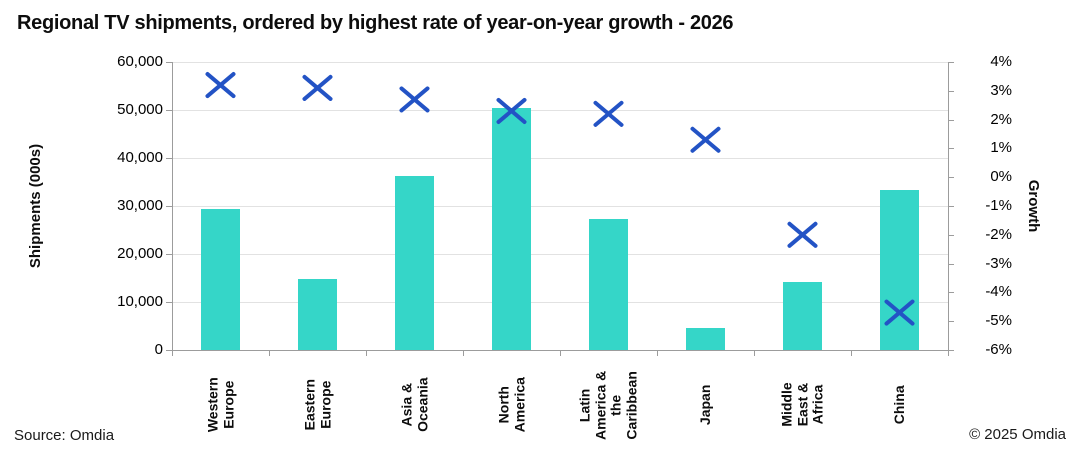 The image size is (1080, 452). I want to click on x-label-wrap: Eastern Europe, so click(318, 404).